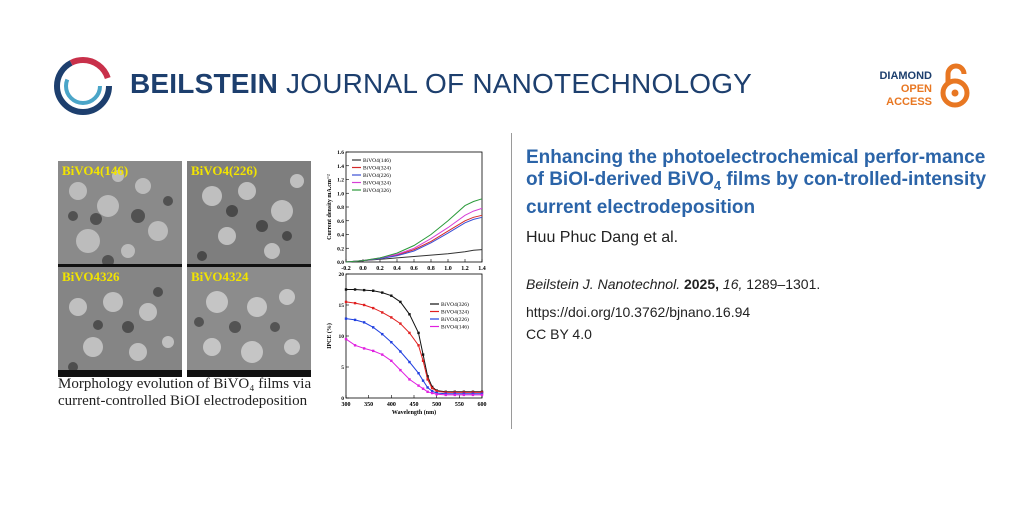 Image resolution: width=1024 pixels, height=512 pixels. I want to click on x-tick-label: 0.0, so click(363, 269).